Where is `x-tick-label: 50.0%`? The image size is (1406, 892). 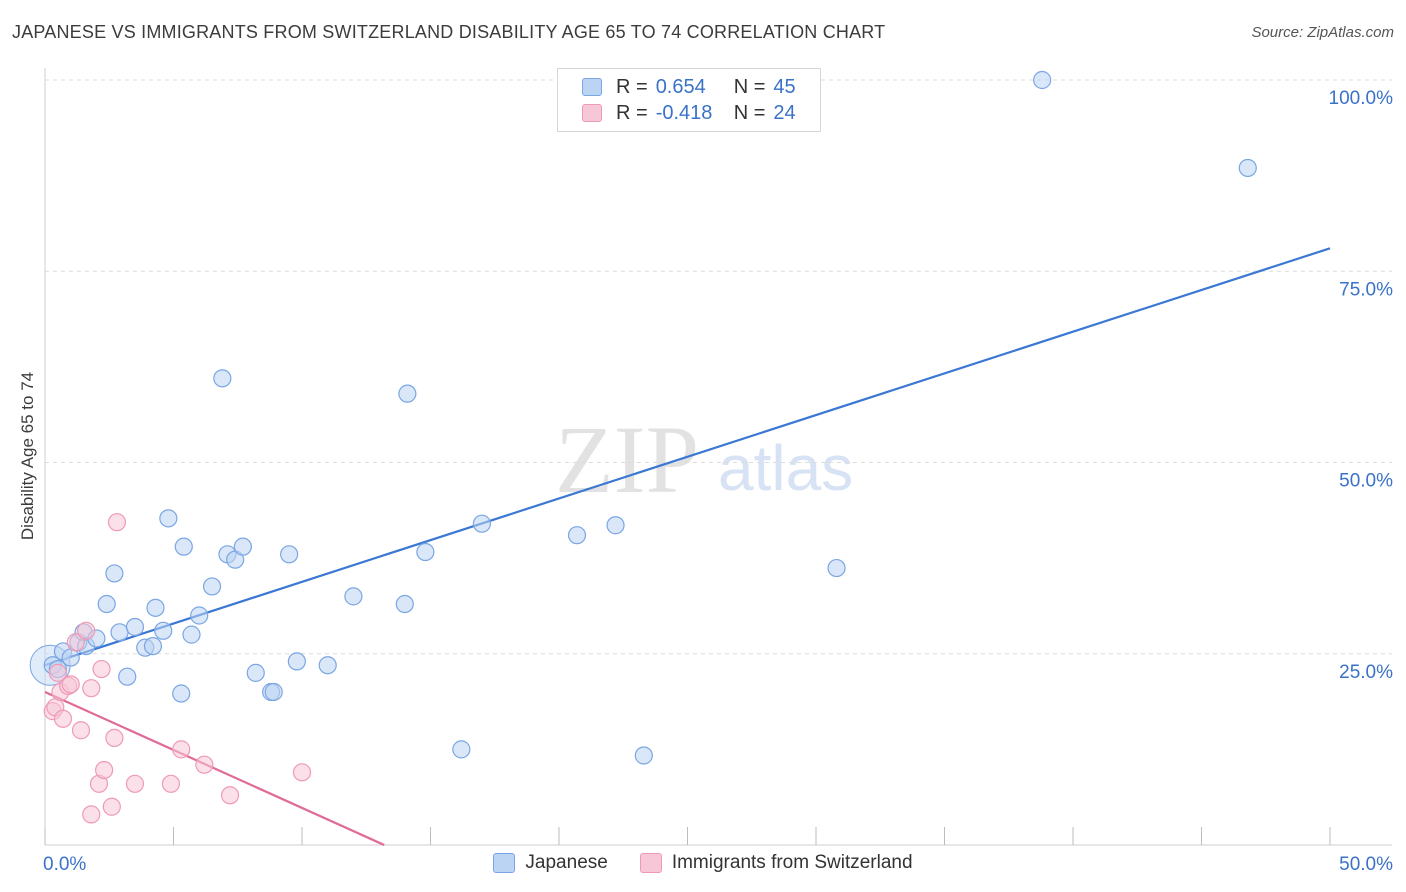 x-tick-label: 50.0% is located at coordinates (1366, 864).